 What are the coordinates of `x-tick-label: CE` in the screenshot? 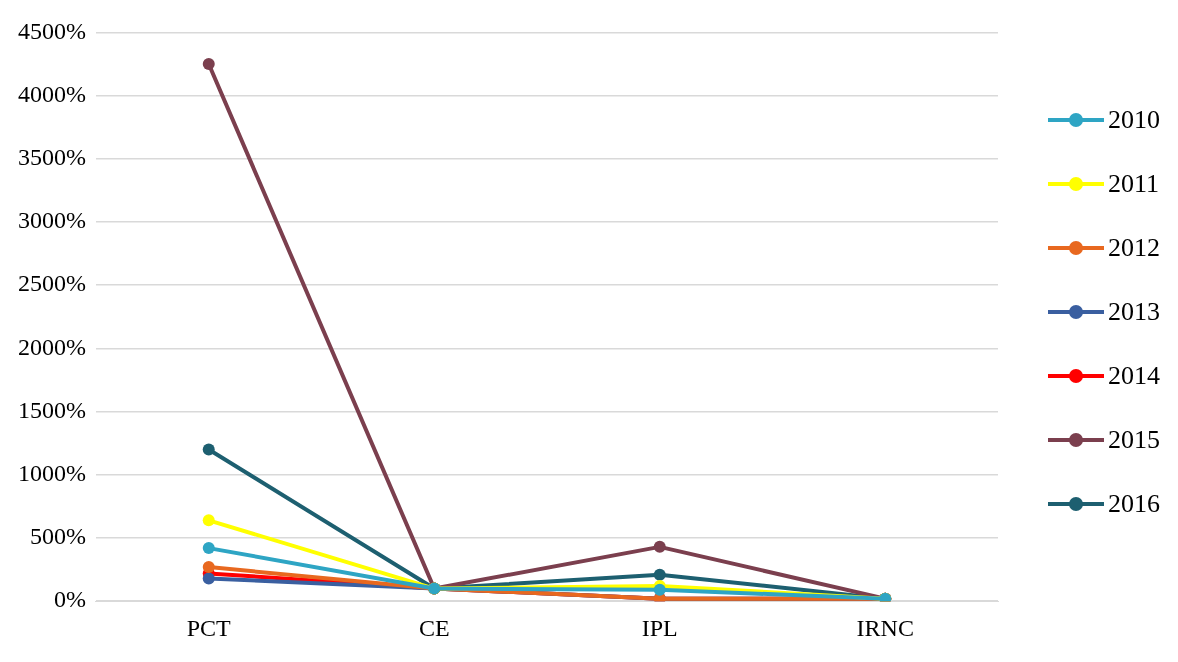 It's located at (434, 627).